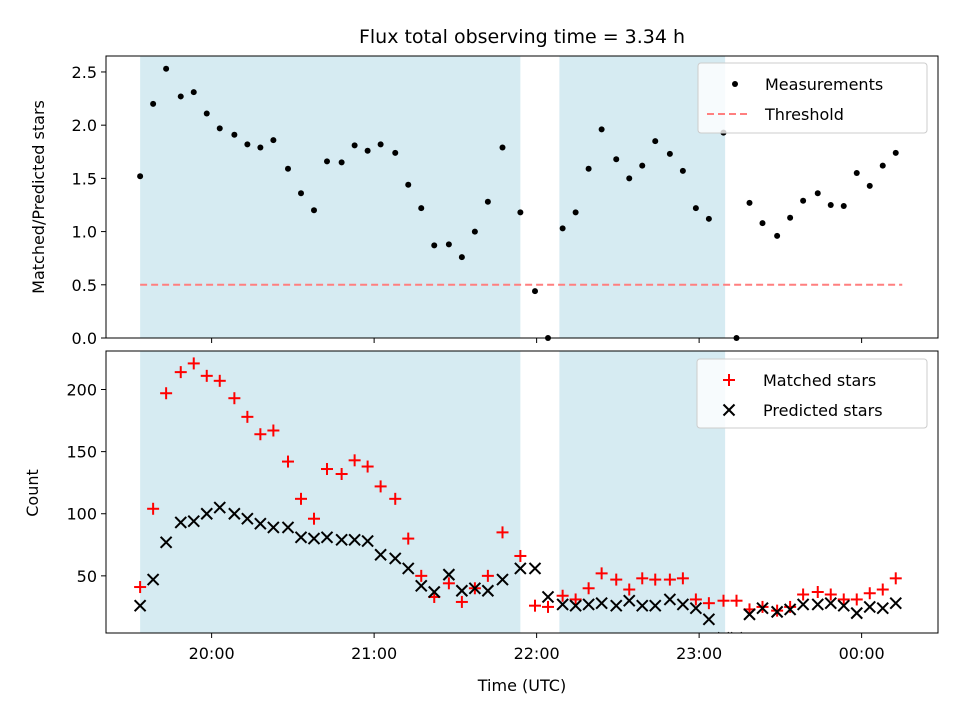 The image size is (960, 720). I want to click on bottom-legend: Matched stars Predicted stars, so click(812, 393).